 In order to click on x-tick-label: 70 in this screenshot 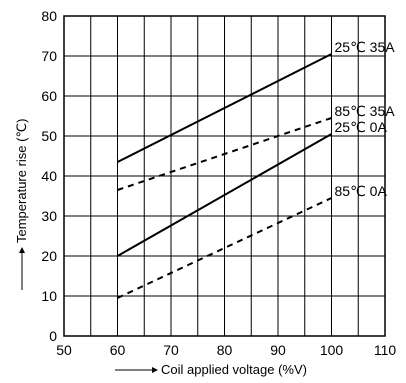, I will do `click(171, 350)`.